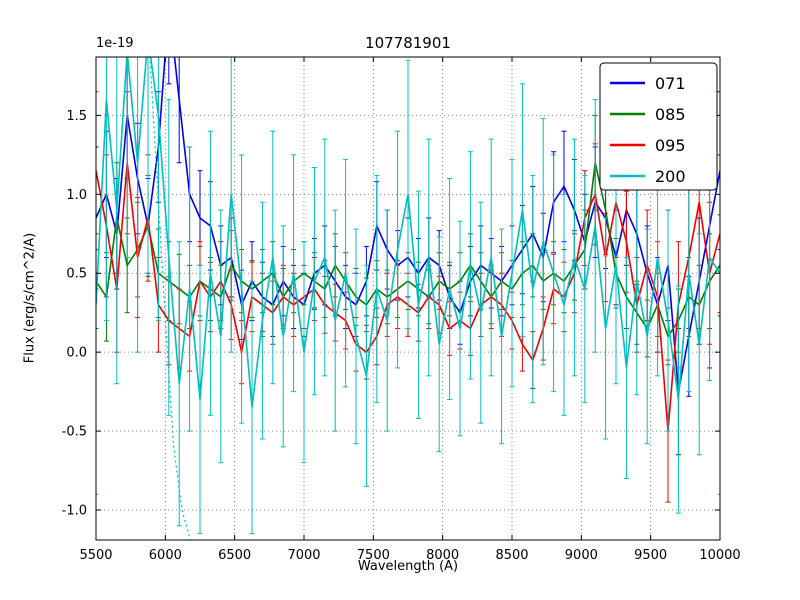 The height and width of the screenshot is (600, 800). Describe the element at coordinates (408, 43) in the screenshot. I see `chart-title: 107781901` at that location.